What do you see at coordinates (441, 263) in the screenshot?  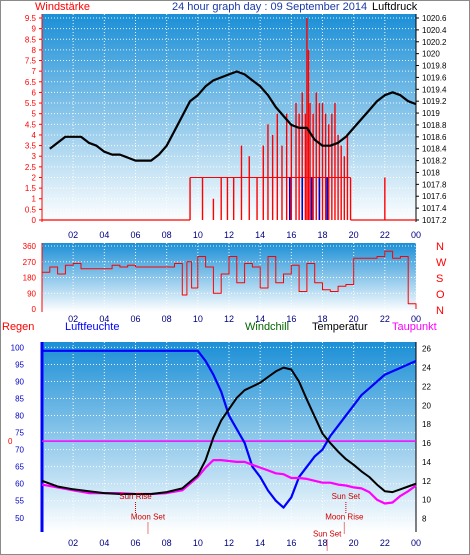 I see `compass-label: W` at bounding box center [441, 263].